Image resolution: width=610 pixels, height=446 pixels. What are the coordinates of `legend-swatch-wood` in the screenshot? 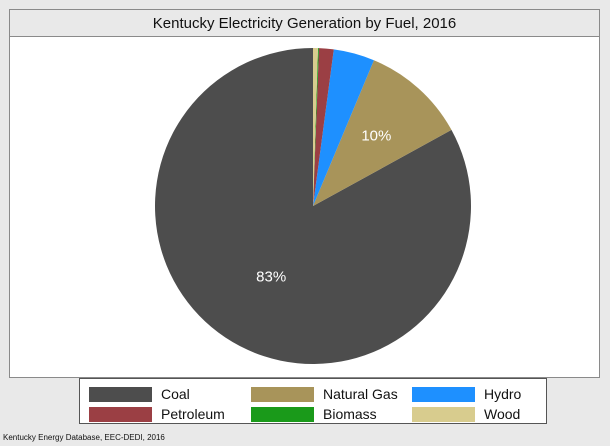 It's located at (443, 414).